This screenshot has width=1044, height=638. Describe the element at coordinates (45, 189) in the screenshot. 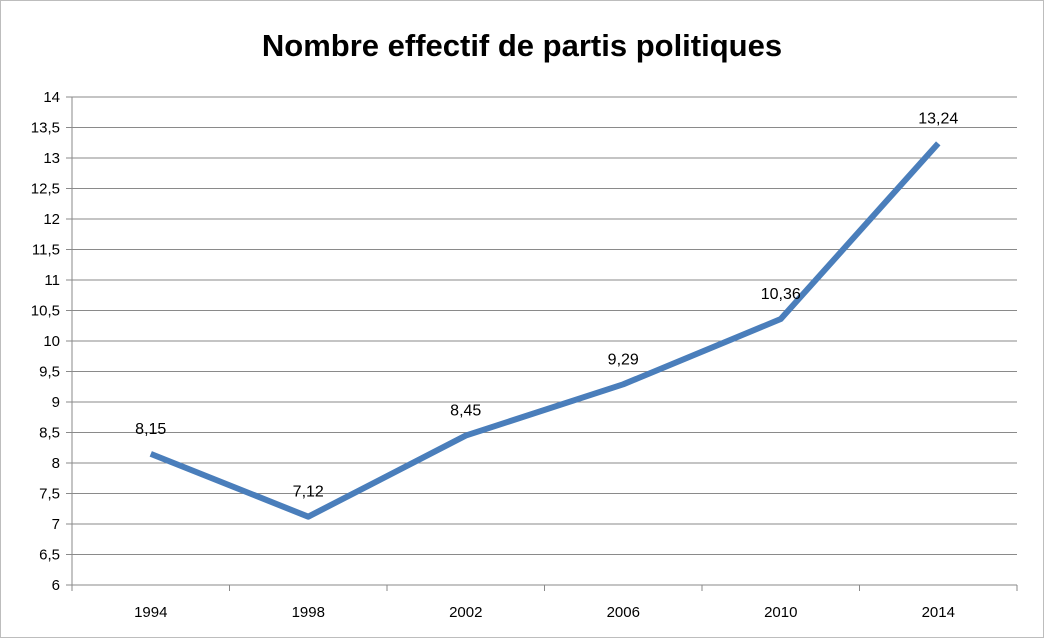

I see `y-tick-label: 12,5` at that location.